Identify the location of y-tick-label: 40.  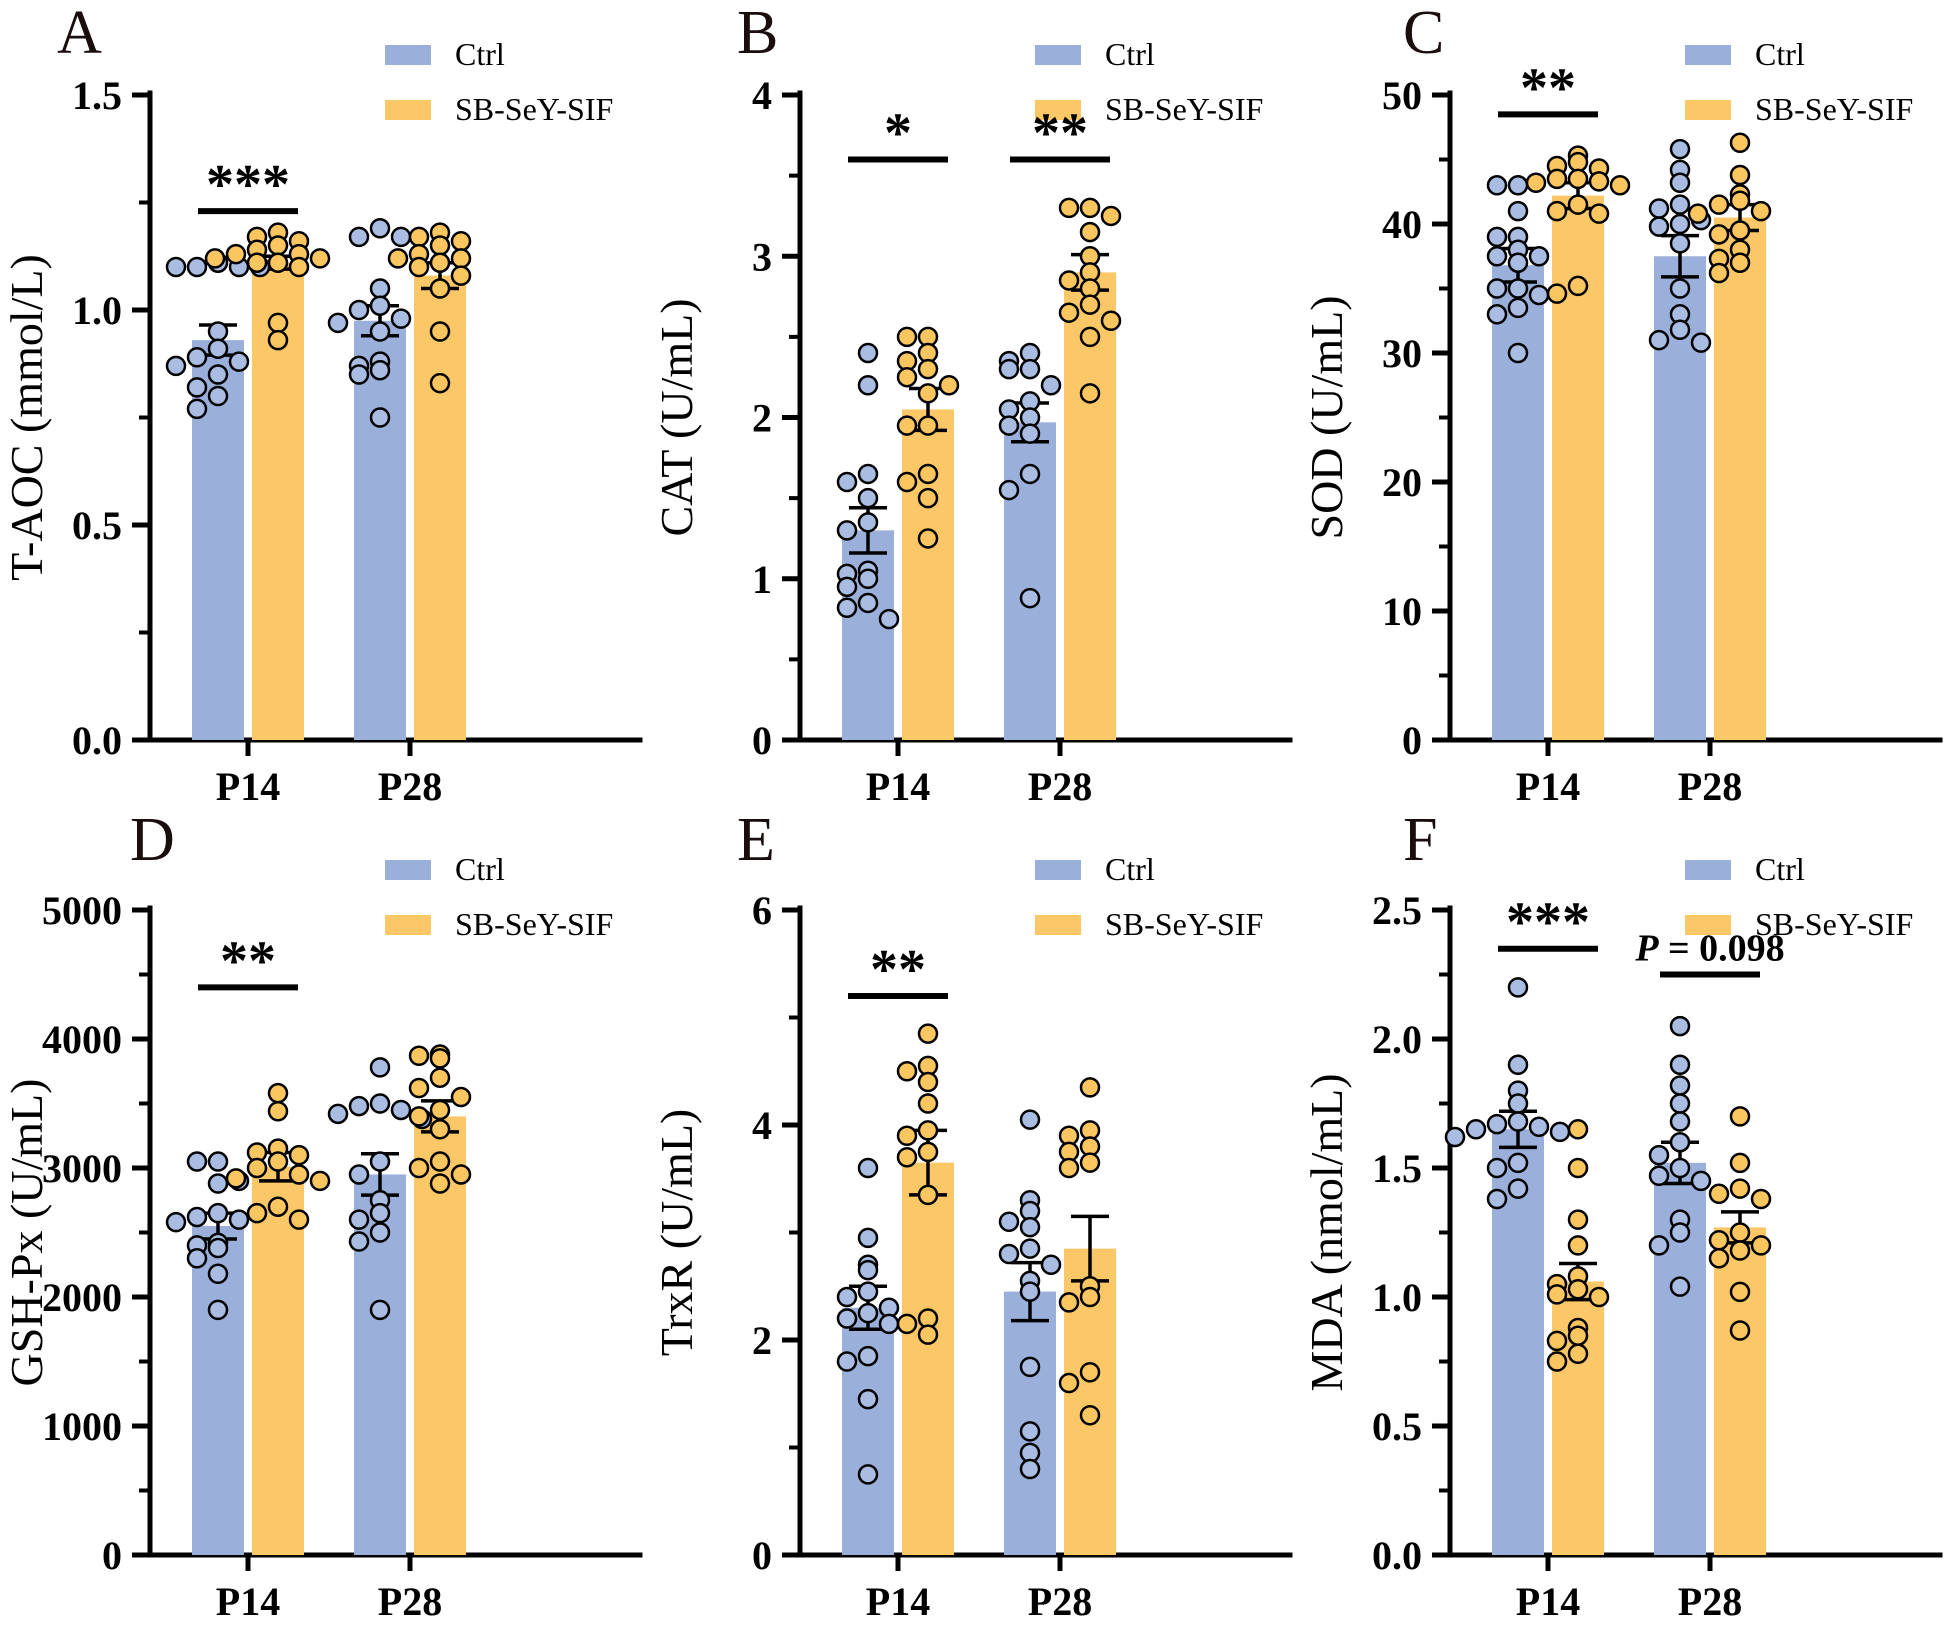
(1402, 224).